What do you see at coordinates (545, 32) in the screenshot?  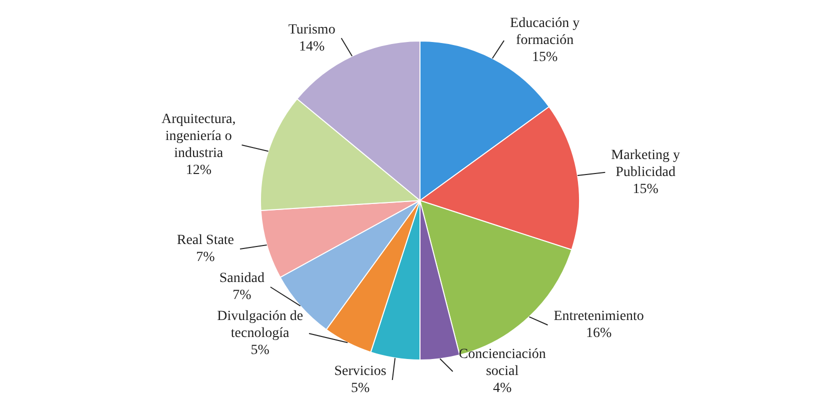 I see `slice-label: Educación y formación` at bounding box center [545, 32].